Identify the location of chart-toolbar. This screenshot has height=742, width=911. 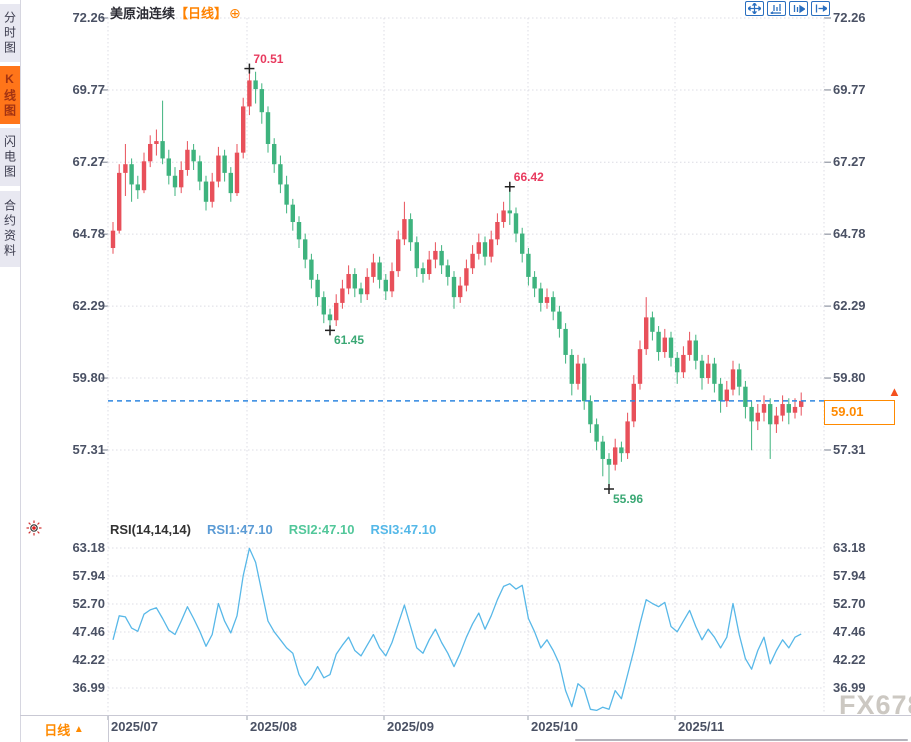
(787, 8).